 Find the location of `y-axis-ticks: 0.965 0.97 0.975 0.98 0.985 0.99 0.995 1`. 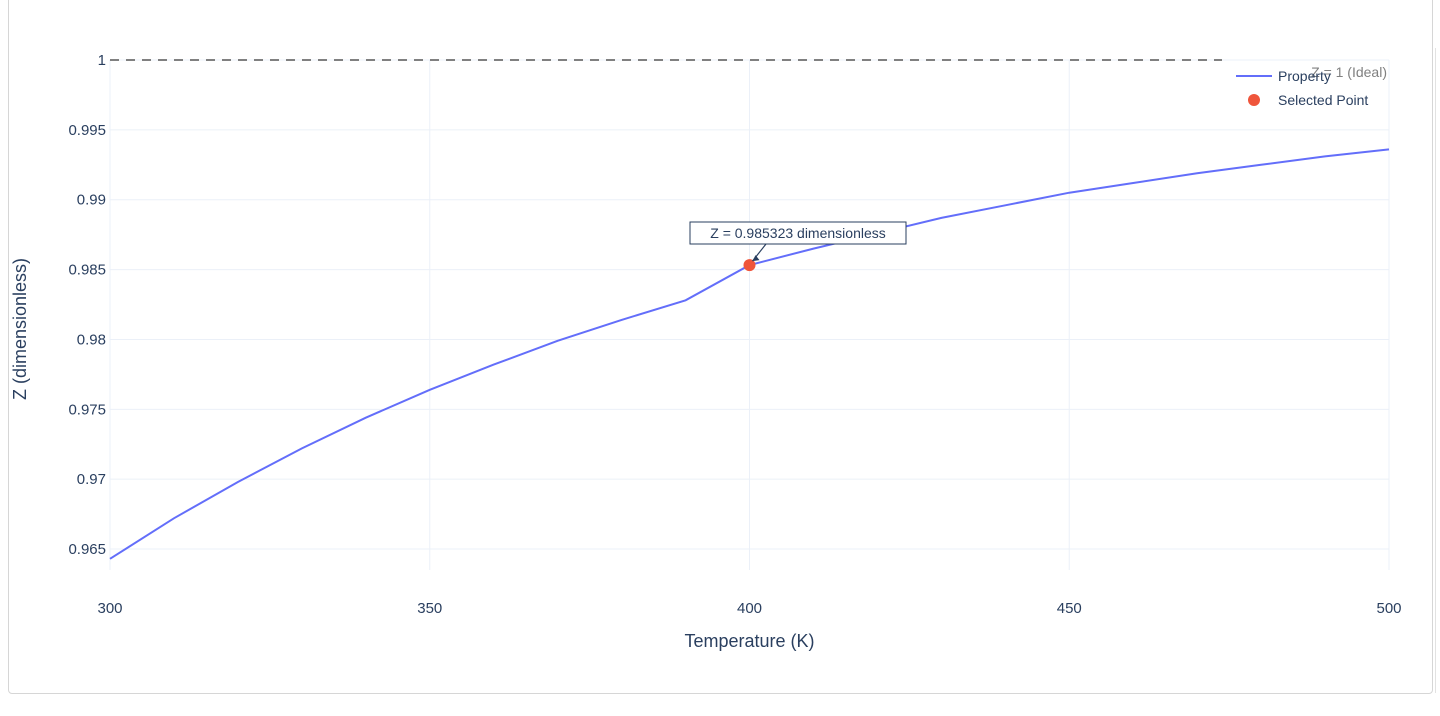

y-axis-ticks: 0.965 0.97 0.975 0.98 0.985 0.99 0.995 1 is located at coordinates (87, 305).